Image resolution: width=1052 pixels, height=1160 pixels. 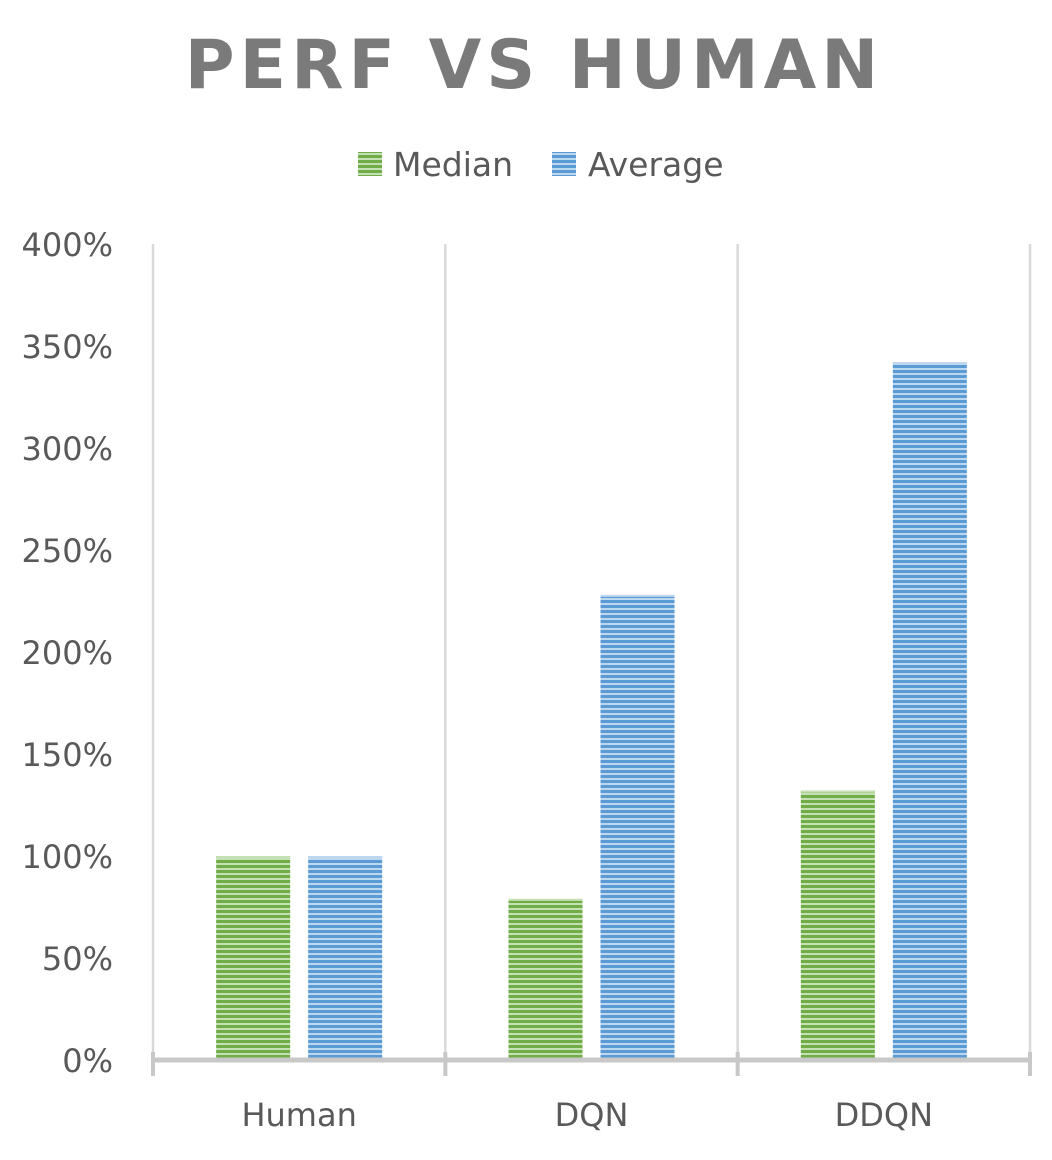 What do you see at coordinates (67, 551) in the screenshot?
I see `y-tick-label: 250%` at bounding box center [67, 551].